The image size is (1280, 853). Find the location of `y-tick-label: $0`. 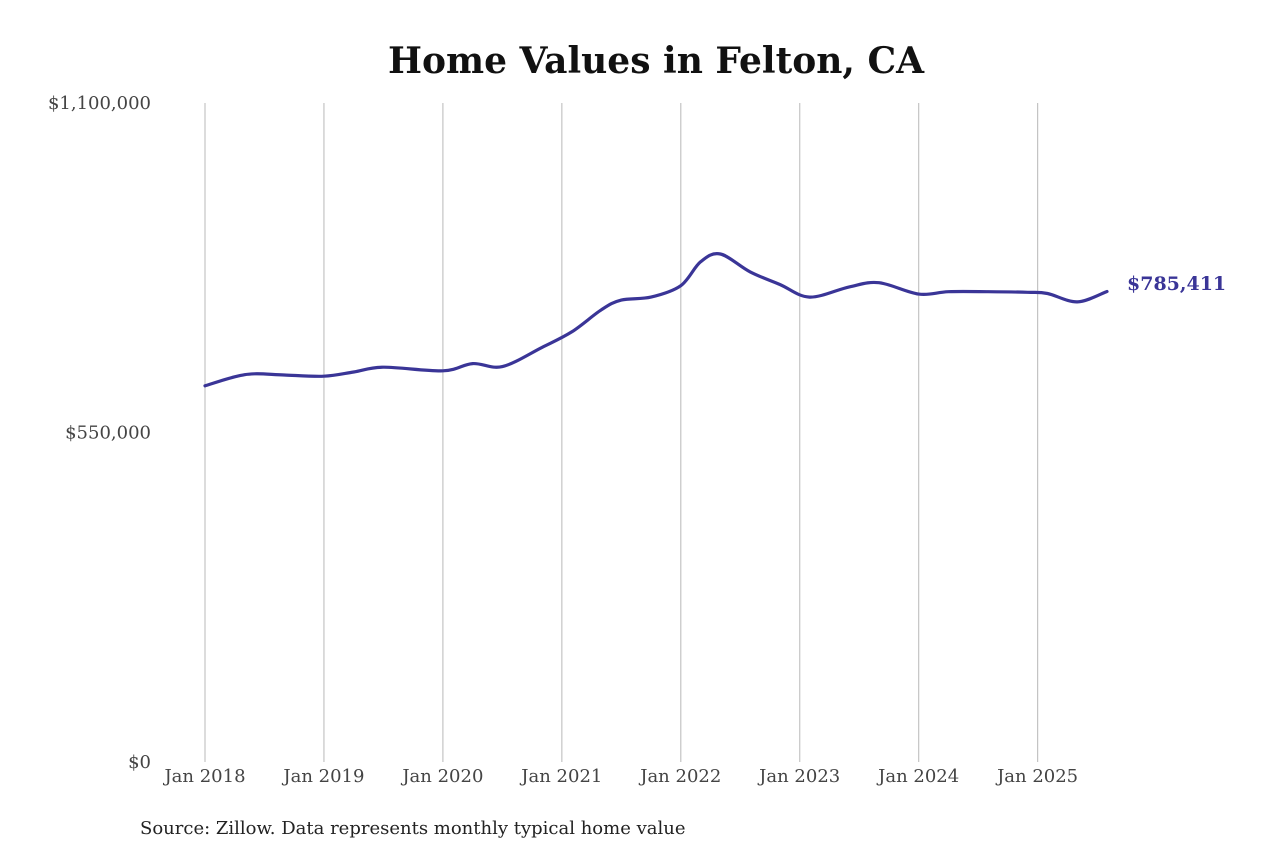

y-tick-label: $0 is located at coordinates (139, 762).